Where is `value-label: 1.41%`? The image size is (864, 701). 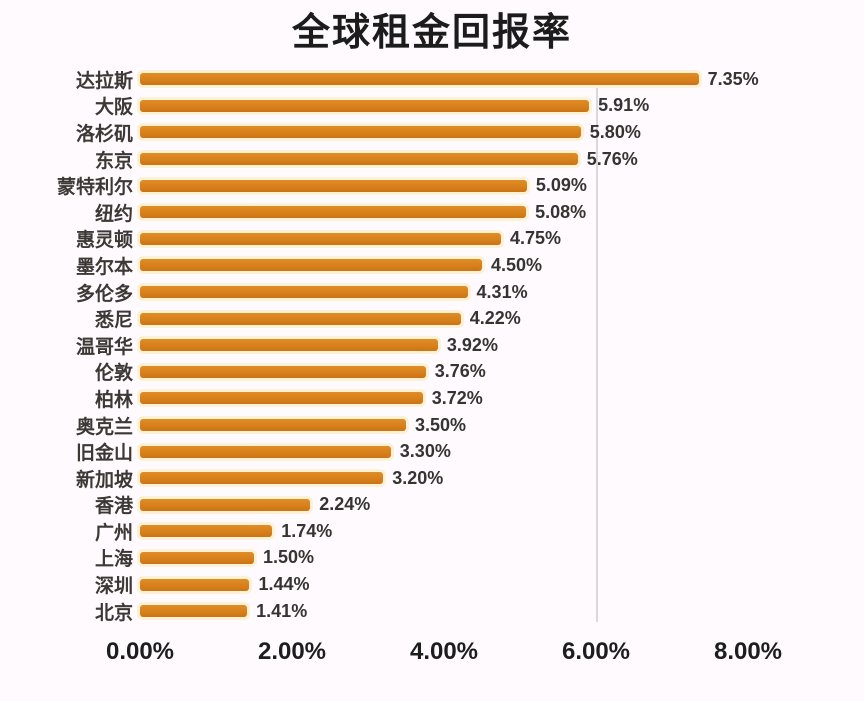
value-label: 1.41% is located at coordinates (282, 610).